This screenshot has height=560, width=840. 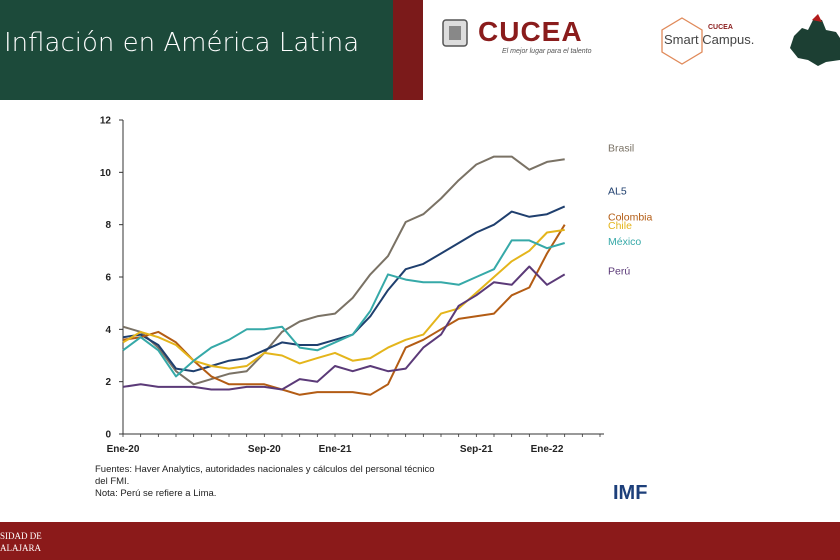 I want to click on footer-line1: SIDAD DE, so click(x=21, y=536).